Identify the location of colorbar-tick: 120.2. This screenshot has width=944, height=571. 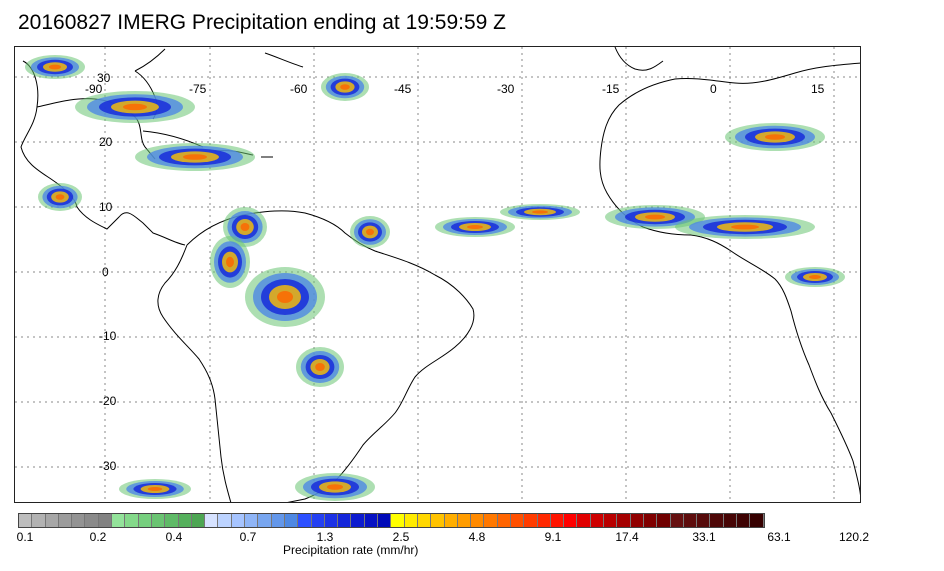
(854, 537).